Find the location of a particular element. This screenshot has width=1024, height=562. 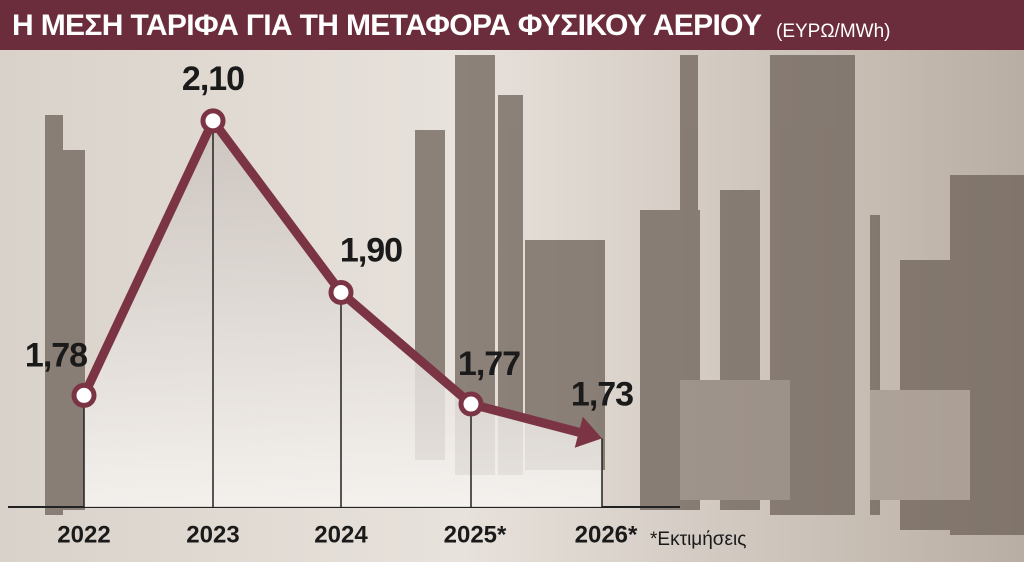

value-label: 1,73 is located at coordinates (602, 394).